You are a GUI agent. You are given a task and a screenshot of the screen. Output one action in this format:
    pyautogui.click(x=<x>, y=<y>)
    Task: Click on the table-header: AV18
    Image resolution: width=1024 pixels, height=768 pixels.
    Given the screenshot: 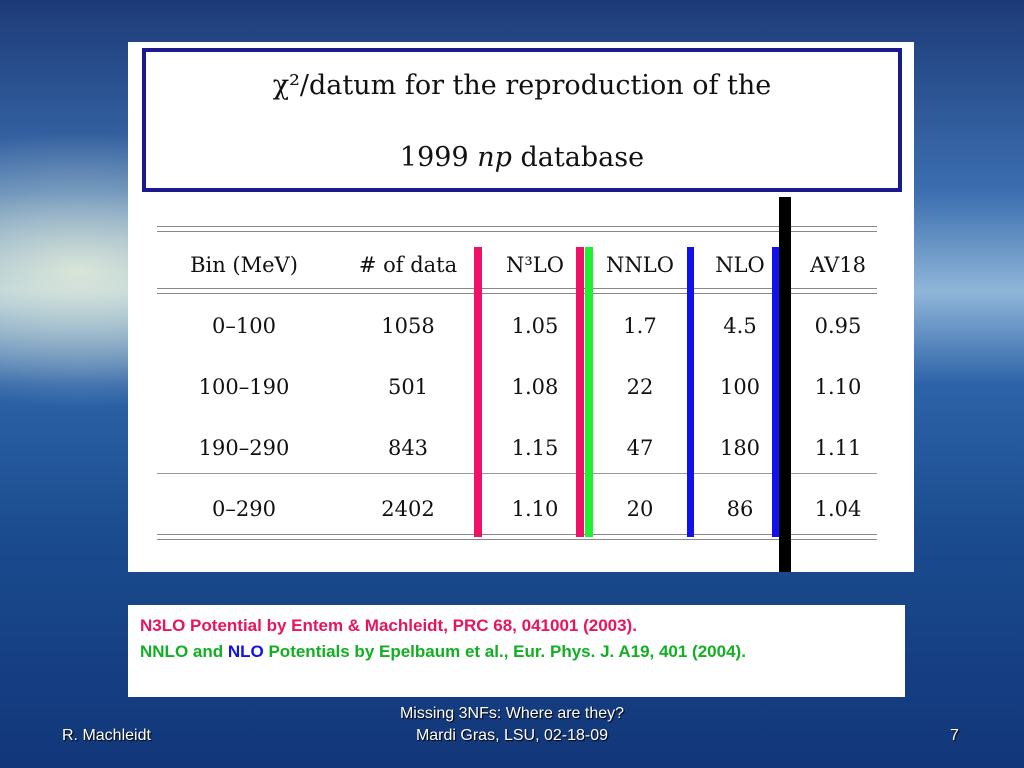 What is the action you would take?
    pyautogui.click(x=837, y=265)
    